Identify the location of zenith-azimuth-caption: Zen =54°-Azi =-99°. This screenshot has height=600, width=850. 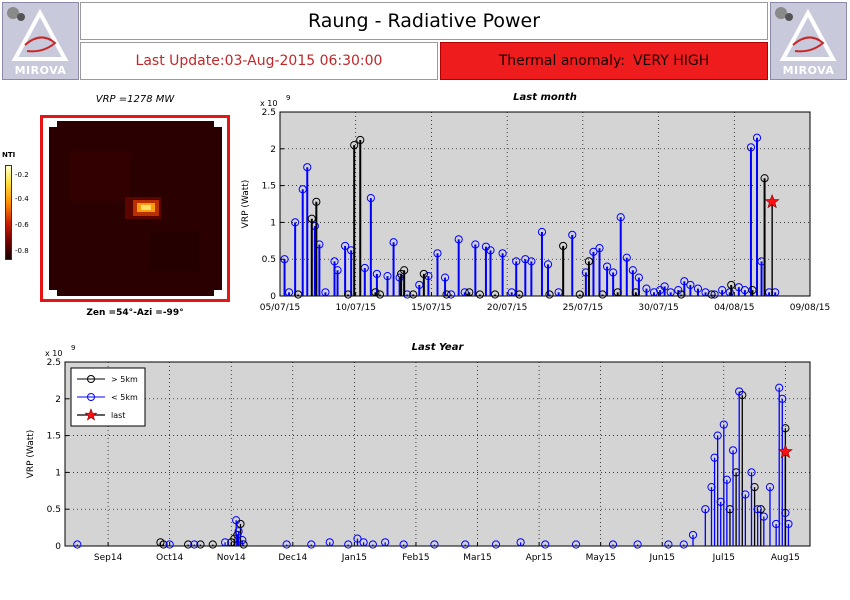
(135, 313).